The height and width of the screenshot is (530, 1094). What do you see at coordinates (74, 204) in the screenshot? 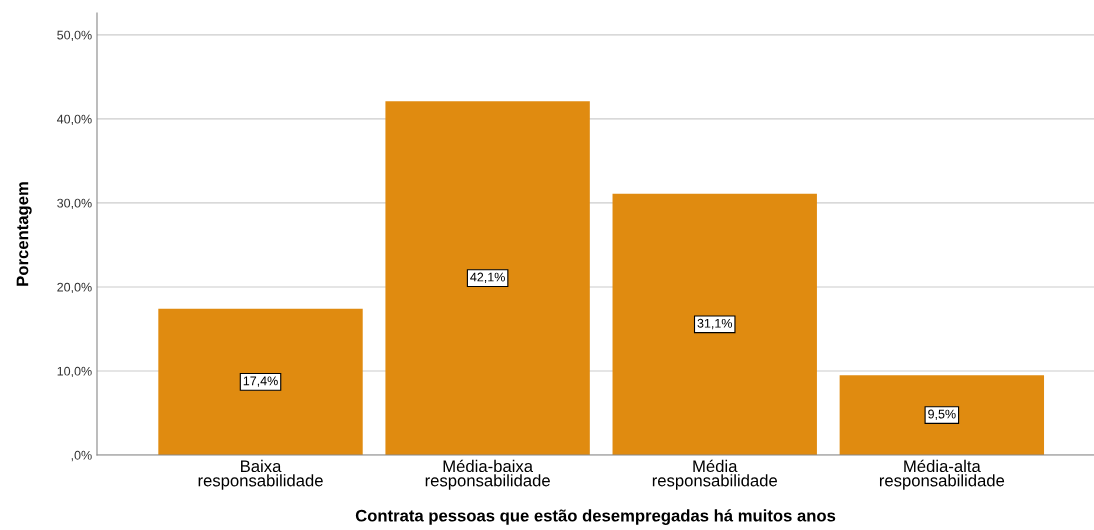
I see `y-tick-label: 30,0%` at bounding box center [74, 204].